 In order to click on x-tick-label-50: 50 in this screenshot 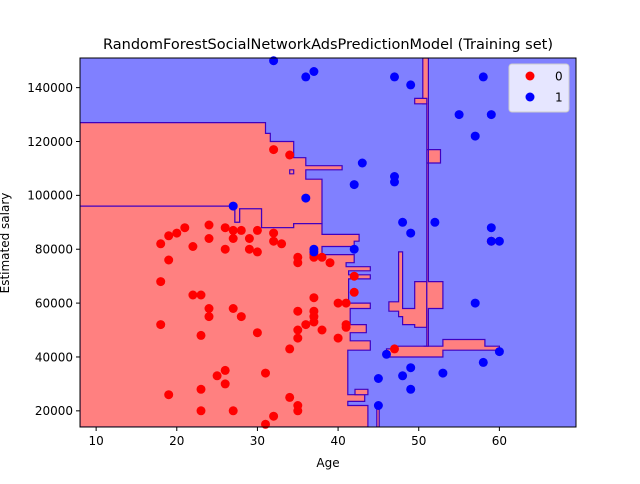, I will do `click(418, 441)`.